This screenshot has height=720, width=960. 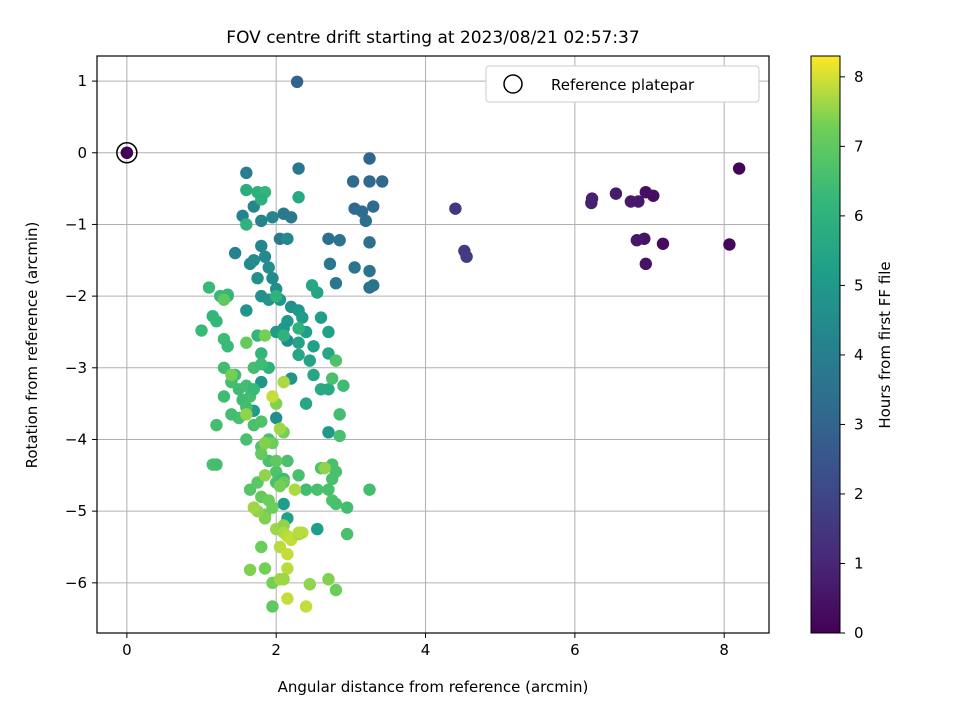 What do you see at coordinates (76, 296) in the screenshot?
I see `y-tick-label: −2` at bounding box center [76, 296].